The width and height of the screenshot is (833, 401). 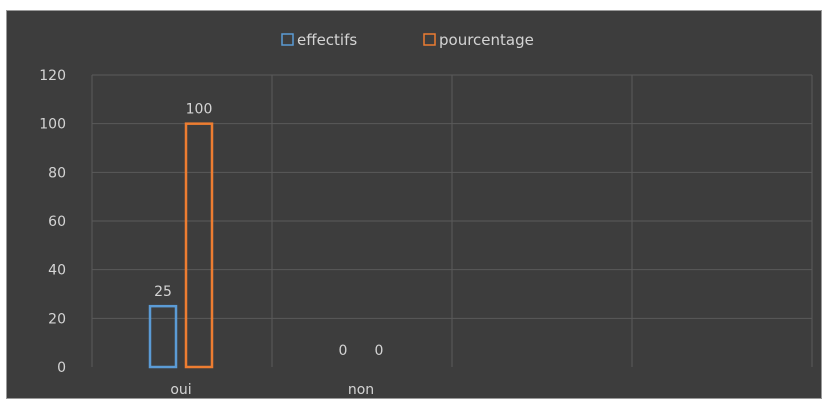 I want to click on data-label-effectifs-non: 0, so click(x=343, y=351).